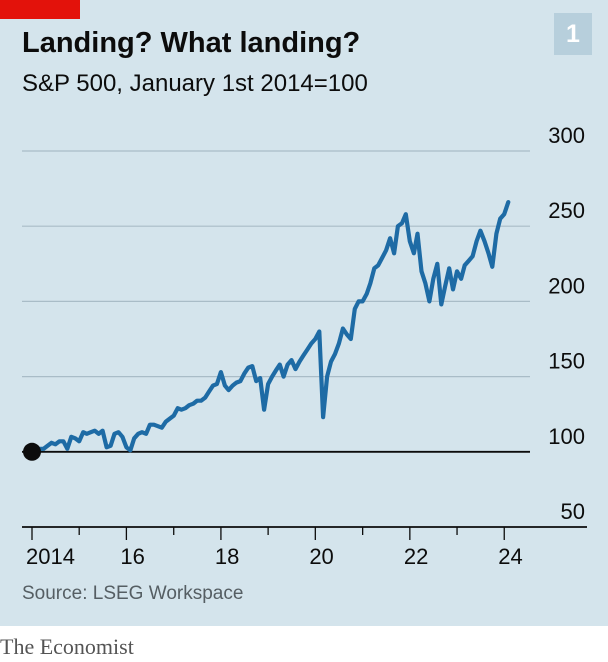 The height and width of the screenshot is (662, 608). Describe the element at coordinates (416, 556) in the screenshot. I see `x-tick-label: 22` at that location.